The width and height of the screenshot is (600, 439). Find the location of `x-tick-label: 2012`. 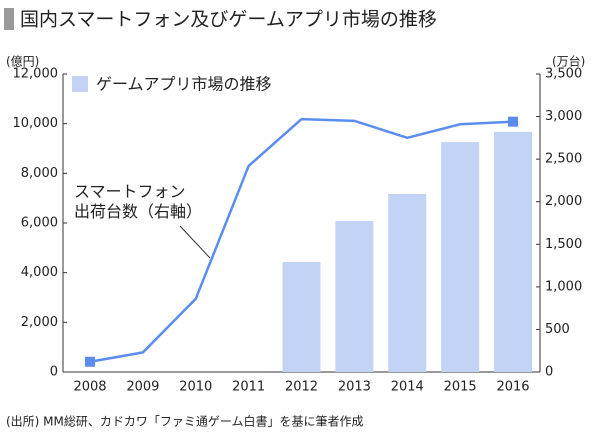

x-tick-label: 2012 is located at coordinates (301, 387).